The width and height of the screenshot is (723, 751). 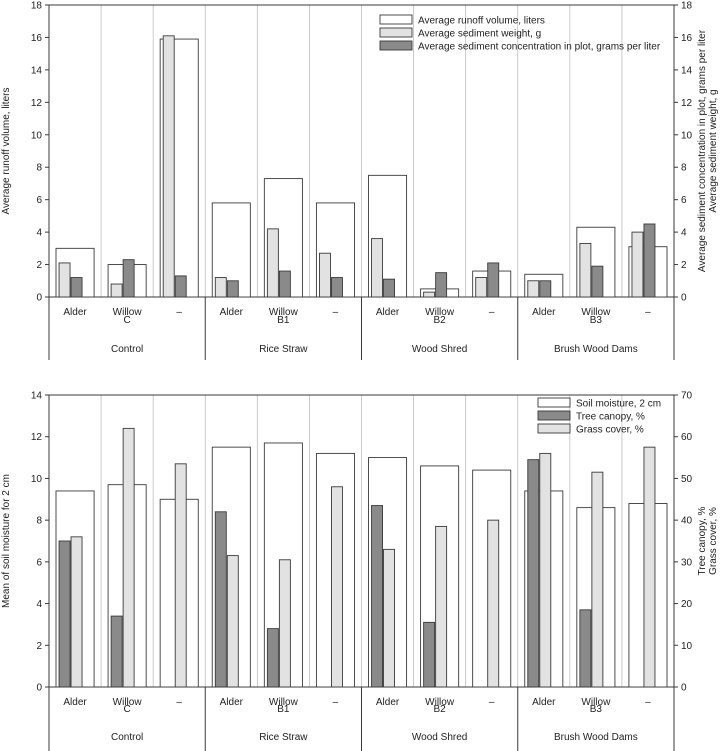 What do you see at coordinates (479, 34) in the screenshot?
I see `legend-label: Average sediment weight, g` at bounding box center [479, 34].